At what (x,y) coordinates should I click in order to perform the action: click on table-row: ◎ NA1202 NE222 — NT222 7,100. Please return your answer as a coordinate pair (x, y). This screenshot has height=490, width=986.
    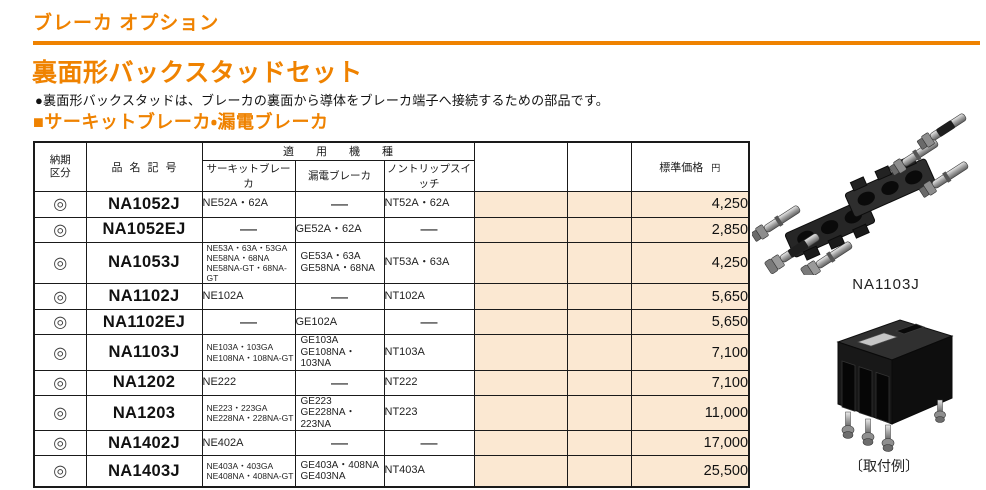
    Looking at the image, I should click on (391, 382).